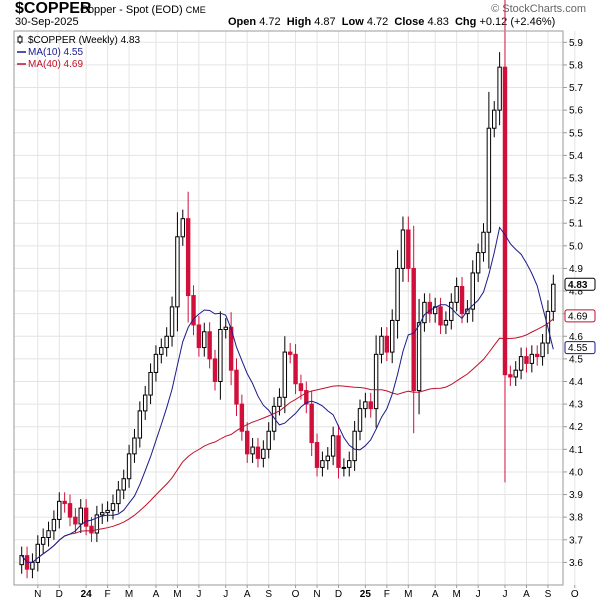  I want to click on y-tick-label: 4.6, so click(576, 337).